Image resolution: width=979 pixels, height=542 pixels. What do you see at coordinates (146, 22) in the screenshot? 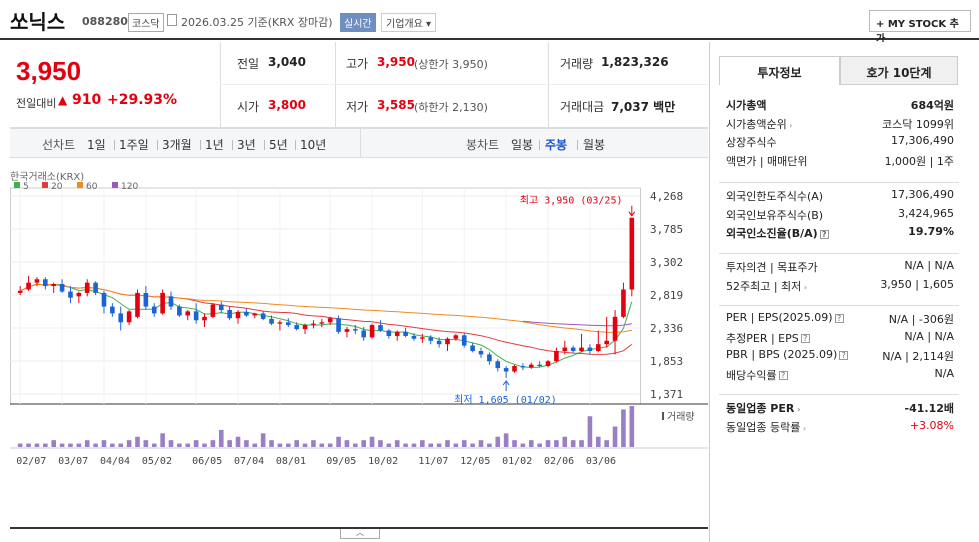
I see `market-badge: 코스닥` at bounding box center [146, 22].